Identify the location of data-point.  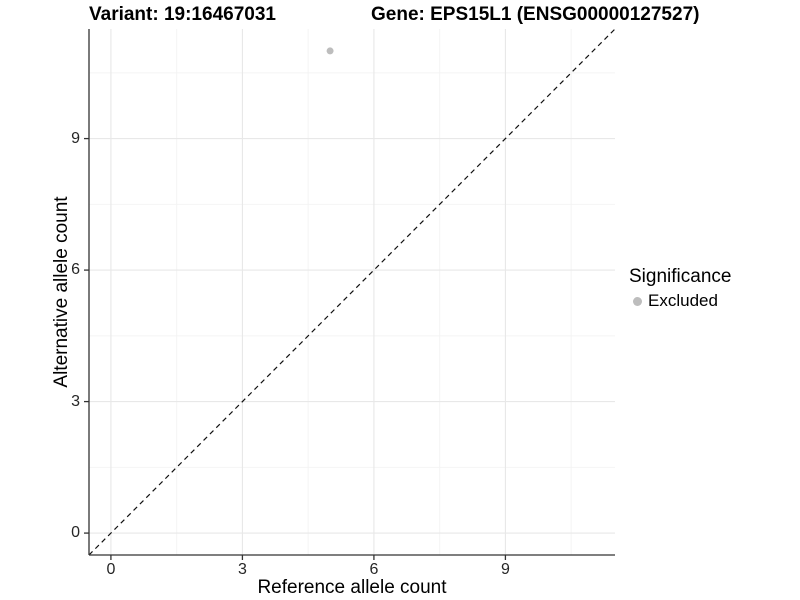
(330, 51).